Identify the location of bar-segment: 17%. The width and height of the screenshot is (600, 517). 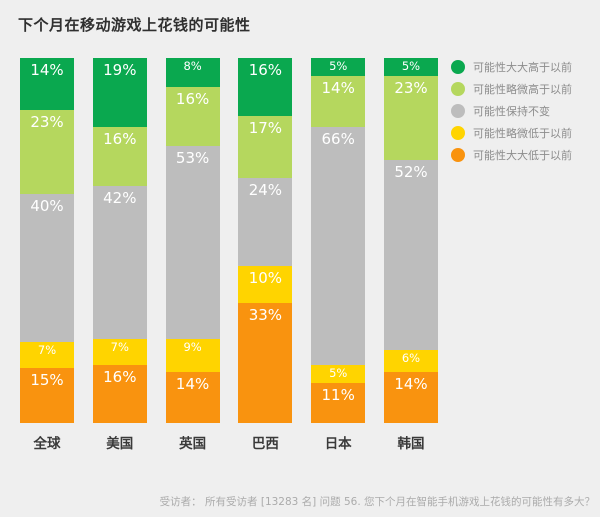
(265, 147).